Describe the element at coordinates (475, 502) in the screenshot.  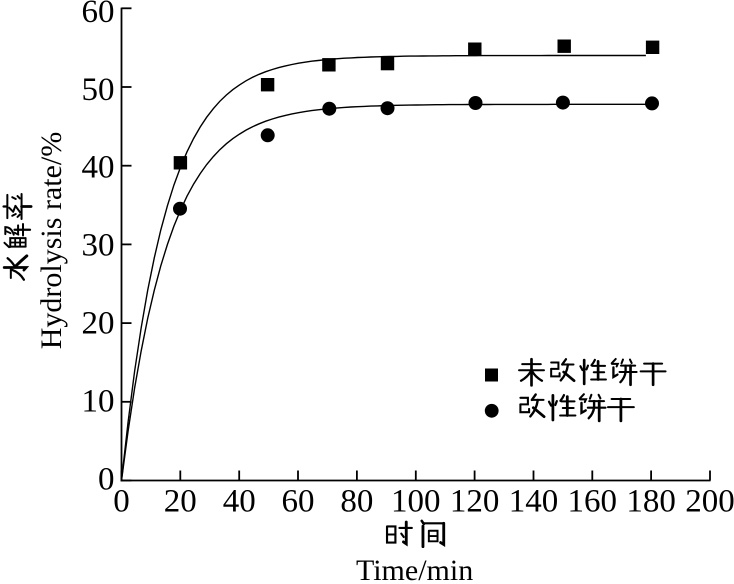
I see `svg-text: 120` at that location.